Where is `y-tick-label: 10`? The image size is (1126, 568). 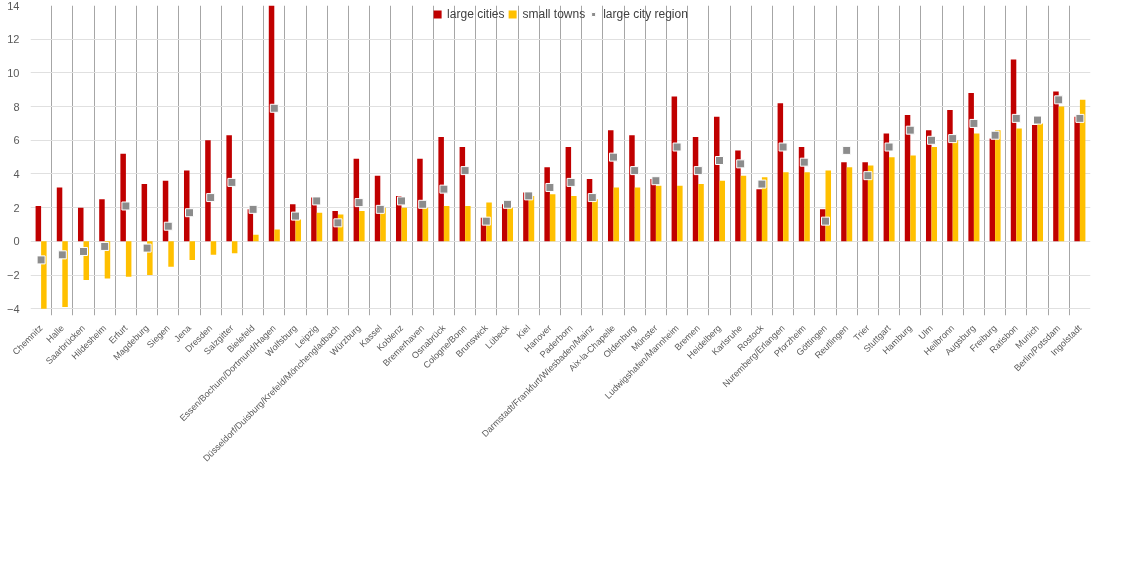
y-tick-label: 10 is located at coordinates (13, 72).